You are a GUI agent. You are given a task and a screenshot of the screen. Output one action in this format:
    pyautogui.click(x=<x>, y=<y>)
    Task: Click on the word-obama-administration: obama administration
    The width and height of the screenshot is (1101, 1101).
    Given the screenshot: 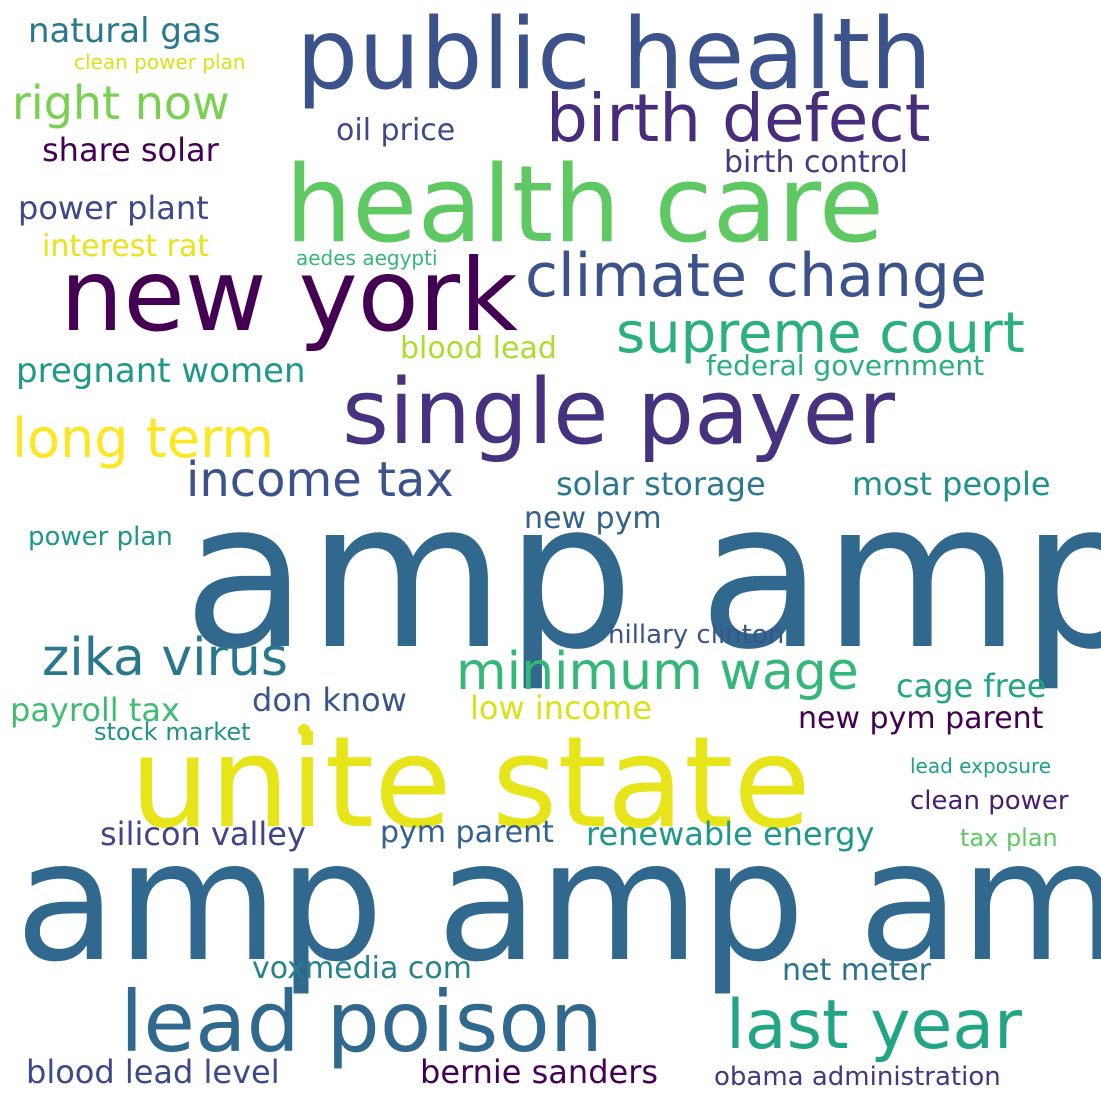 What is the action you would take?
    pyautogui.click(x=857, y=1077)
    